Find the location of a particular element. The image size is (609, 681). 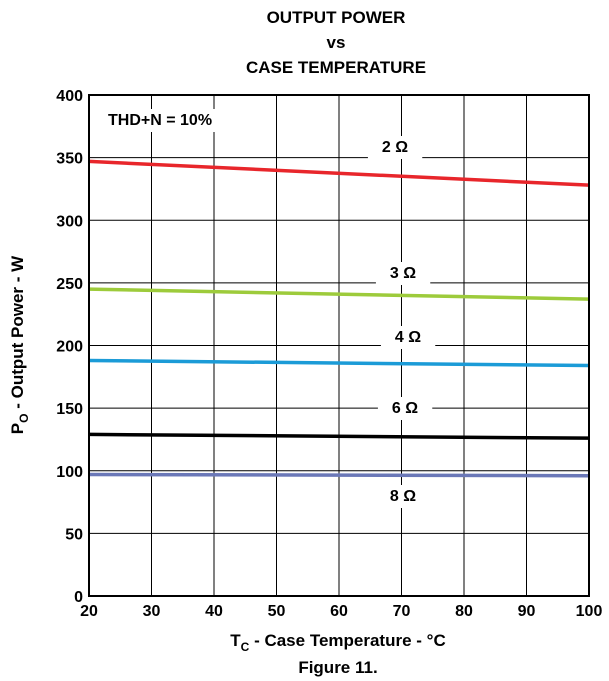

chart-title-line: OUTPUT POWER is located at coordinates (336, 17).